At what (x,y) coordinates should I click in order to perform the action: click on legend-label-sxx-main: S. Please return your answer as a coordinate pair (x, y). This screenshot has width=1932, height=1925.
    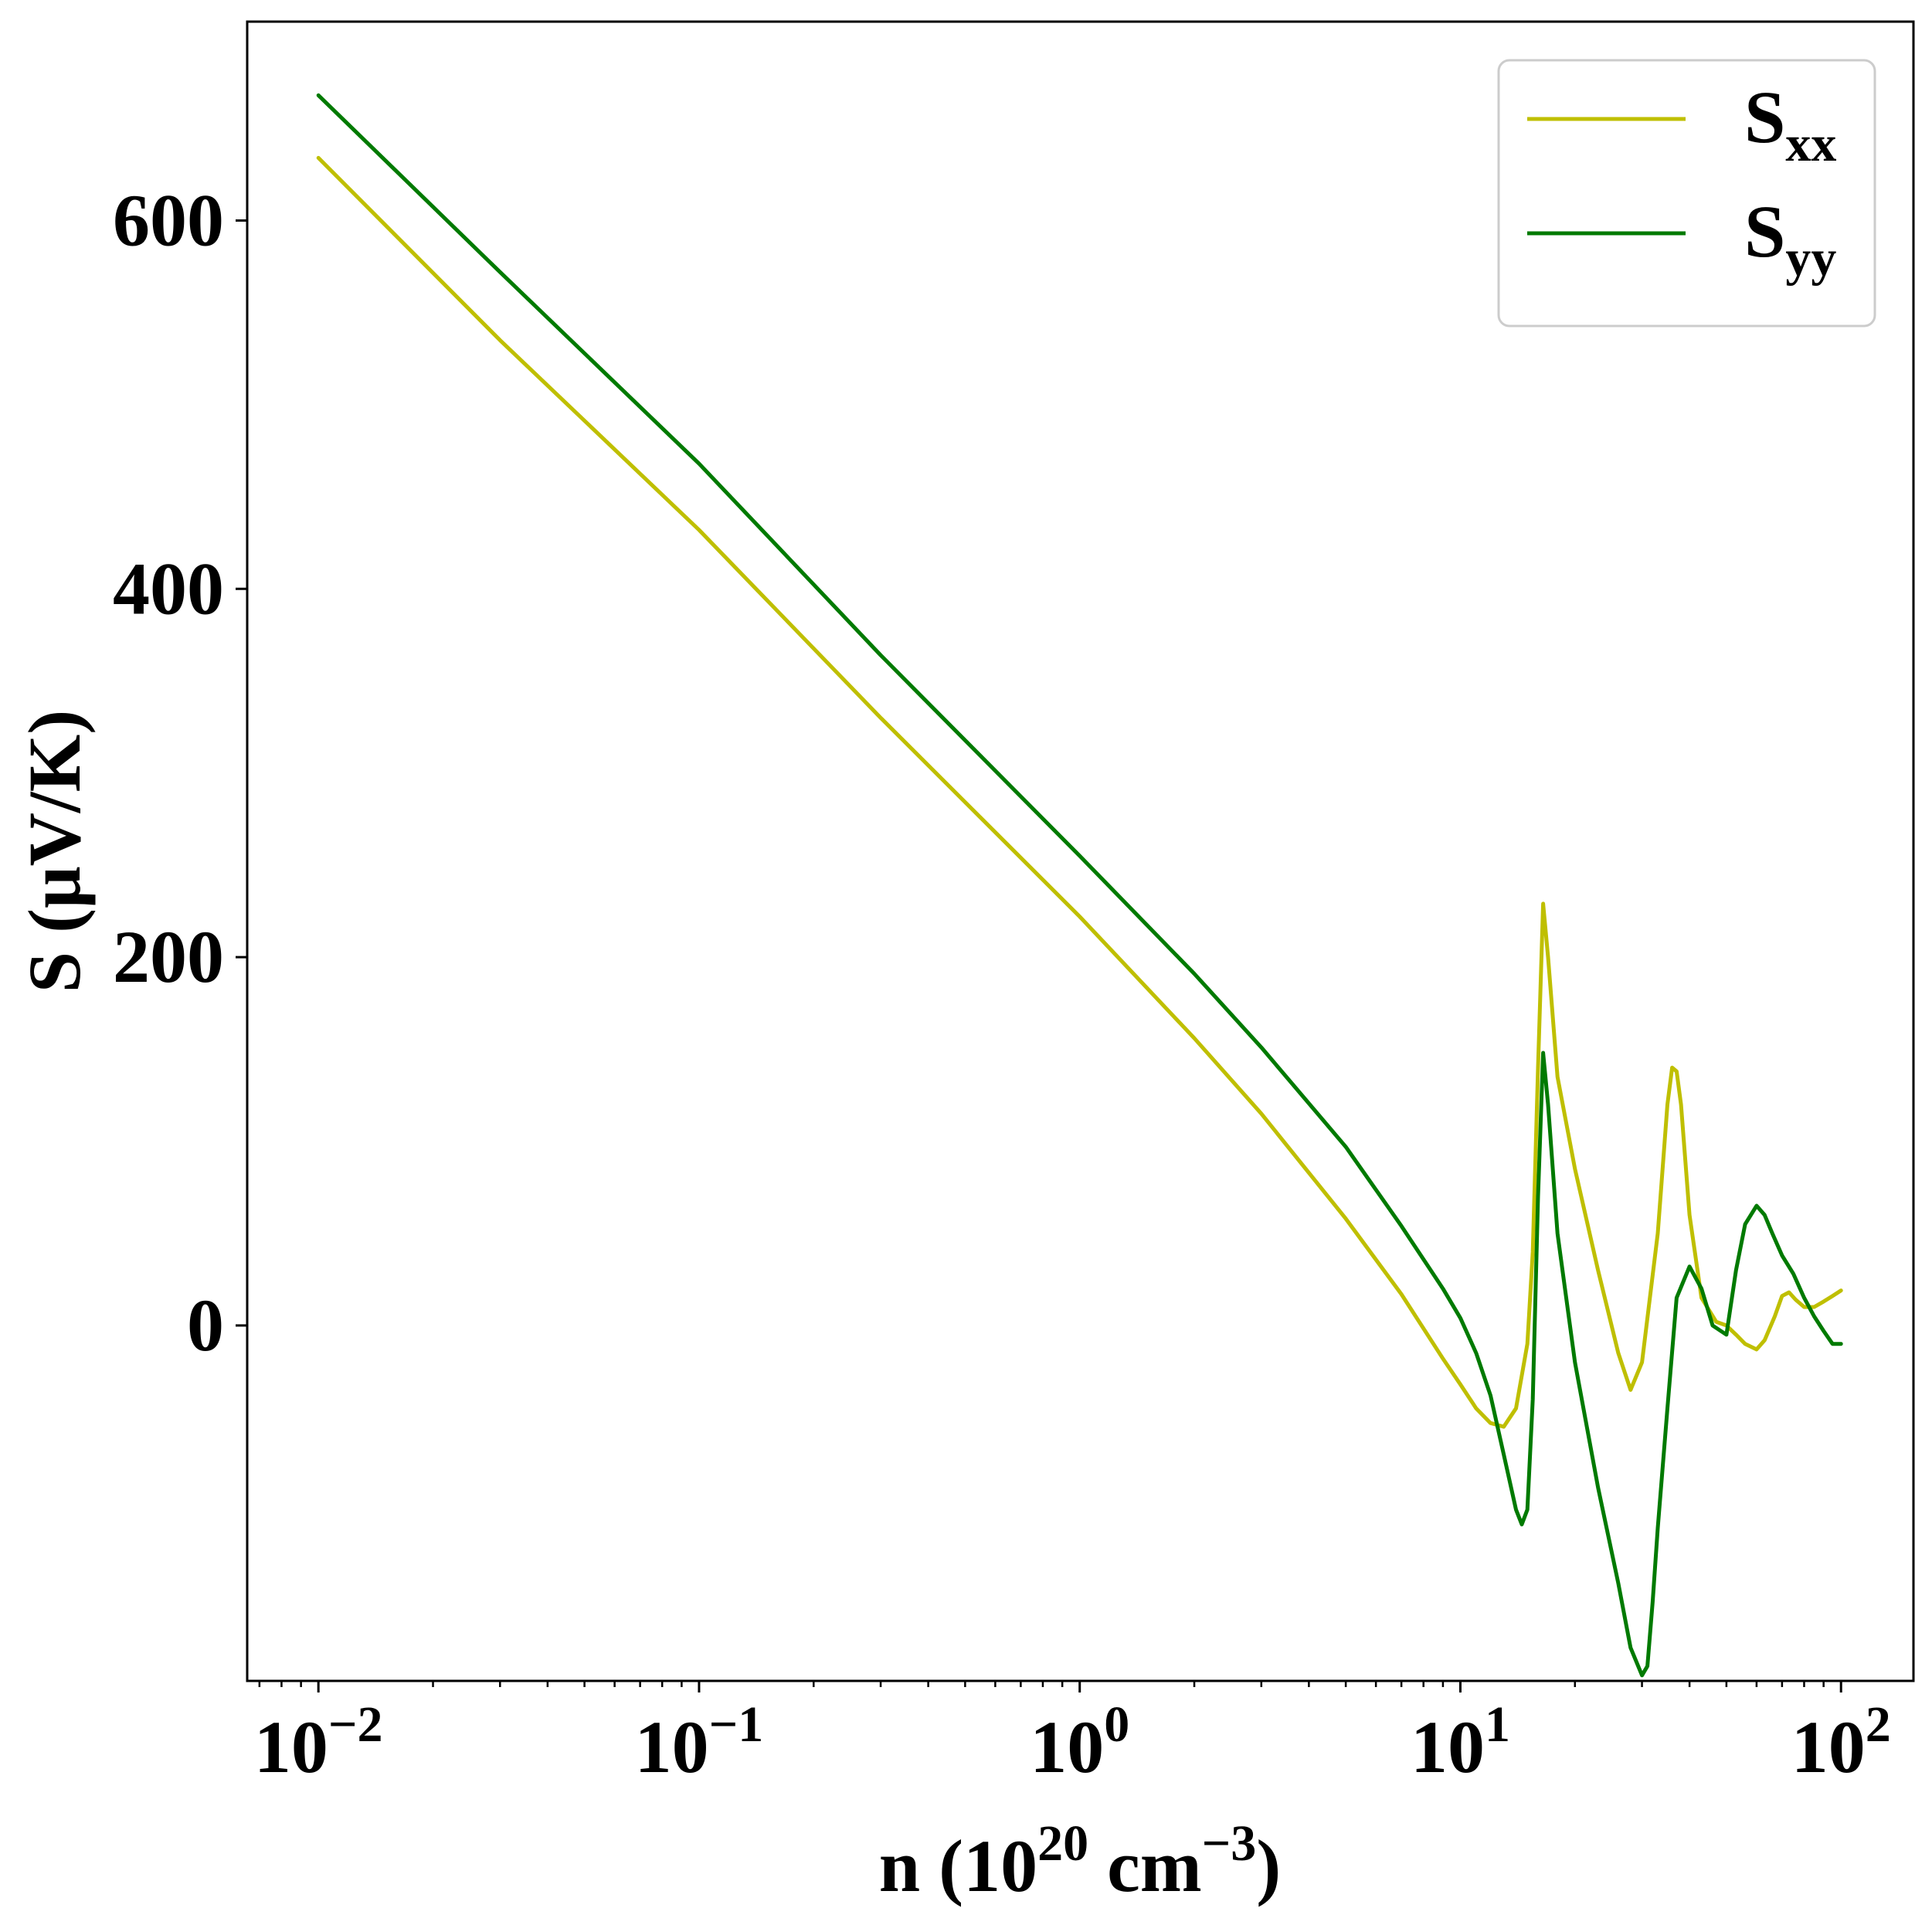
    Looking at the image, I should click on (1764, 117).